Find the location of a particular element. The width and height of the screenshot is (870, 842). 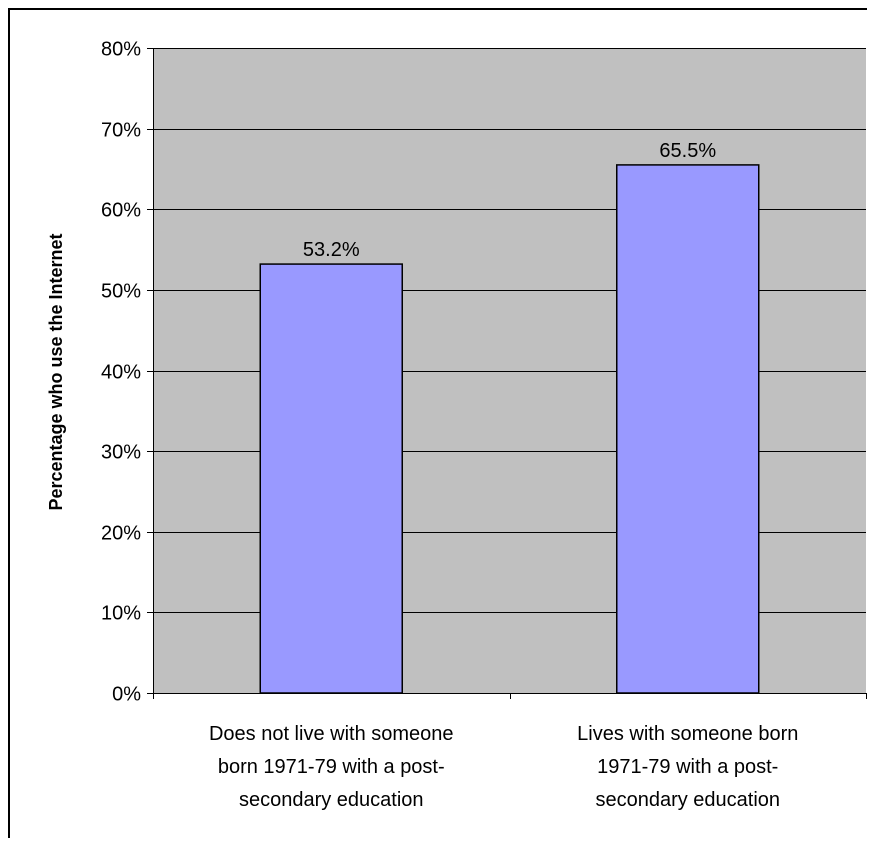

y-axis-ticks: 0% 10% 20% 30% 40% 50% 60% 70% 80% is located at coordinates (127, 372).